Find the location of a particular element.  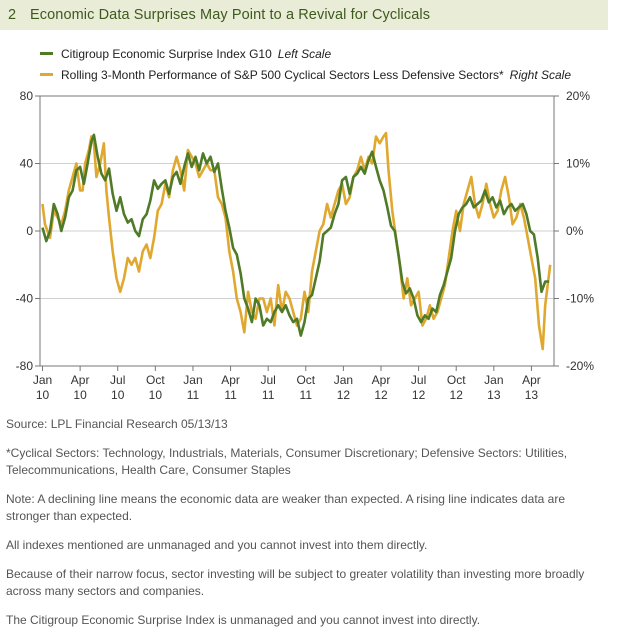

right-tick-label-2: 0% is located at coordinates (575, 231).